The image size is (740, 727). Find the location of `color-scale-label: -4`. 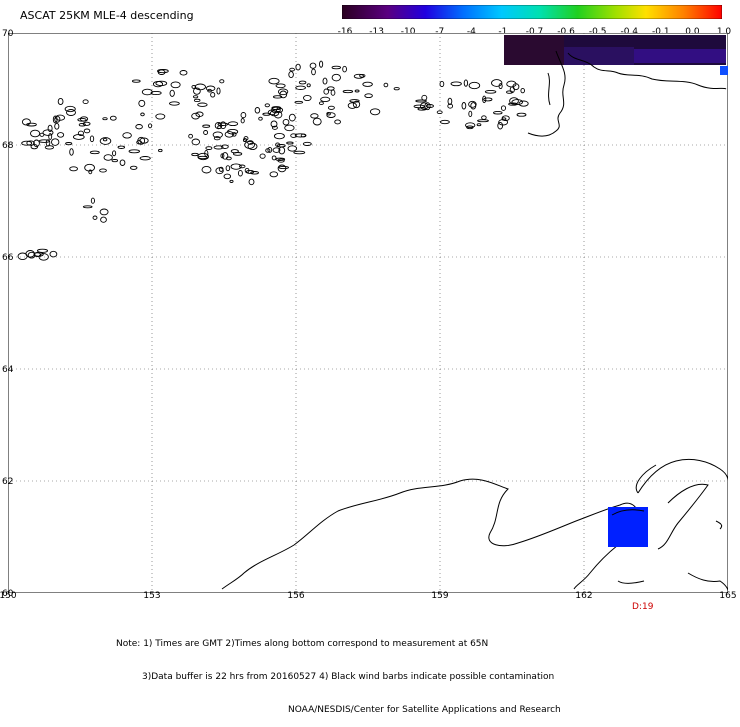

color-scale-label: -4 is located at coordinates (471, 32).